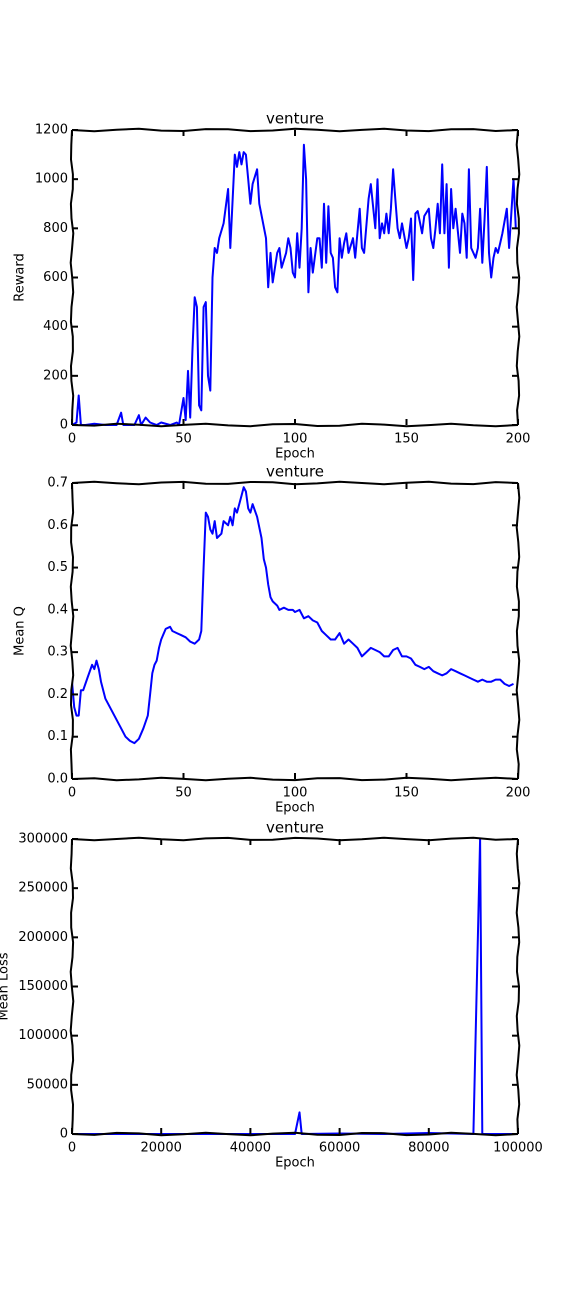 The image size is (576, 1296). Describe the element at coordinates (250, 1148) in the screenshot. I see `x-tick-label: 40000` at that location.